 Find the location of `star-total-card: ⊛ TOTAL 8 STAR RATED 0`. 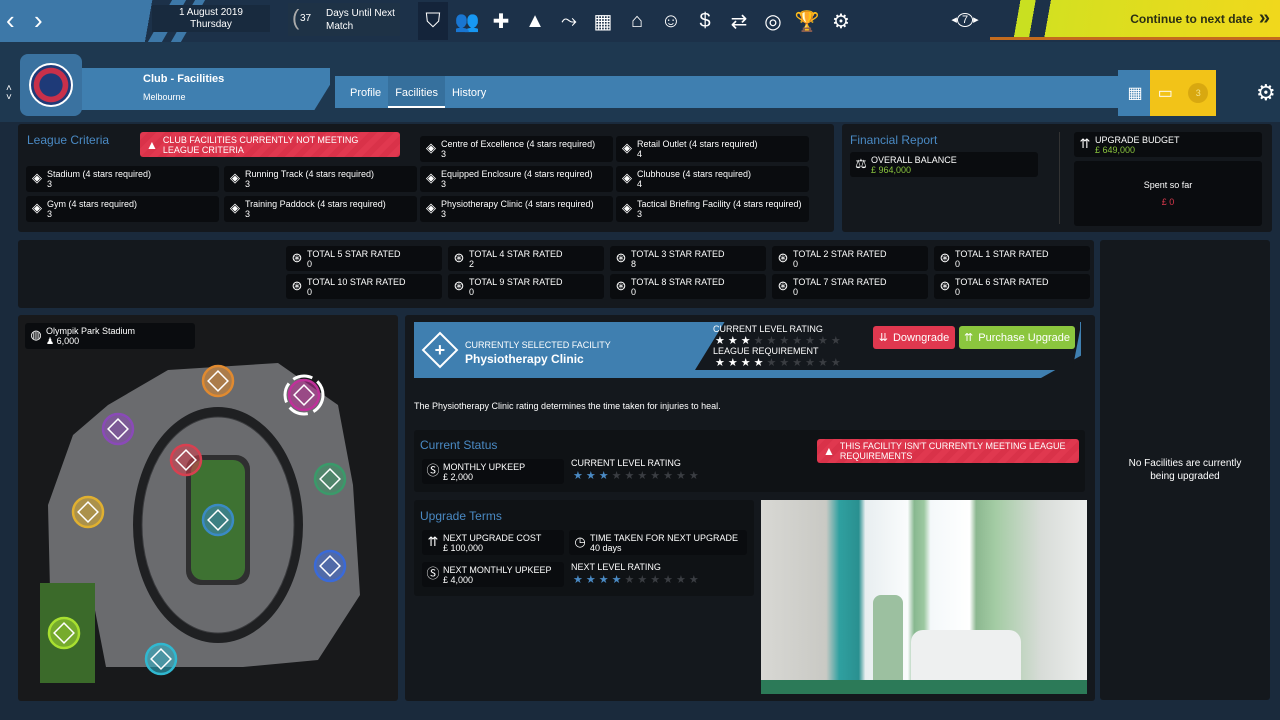

star-total-card: ⊛ TOTAL 8 STAR RATED 0 is located at coordinates (688, 286).